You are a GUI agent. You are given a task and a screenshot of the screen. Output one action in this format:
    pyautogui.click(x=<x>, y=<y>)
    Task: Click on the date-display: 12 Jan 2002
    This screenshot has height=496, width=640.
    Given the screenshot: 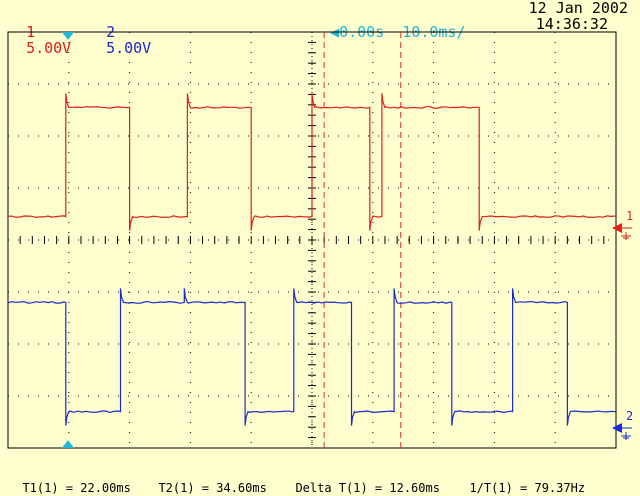 What is the action you would take?
    pyautogui.click(x=578, y=8)
    